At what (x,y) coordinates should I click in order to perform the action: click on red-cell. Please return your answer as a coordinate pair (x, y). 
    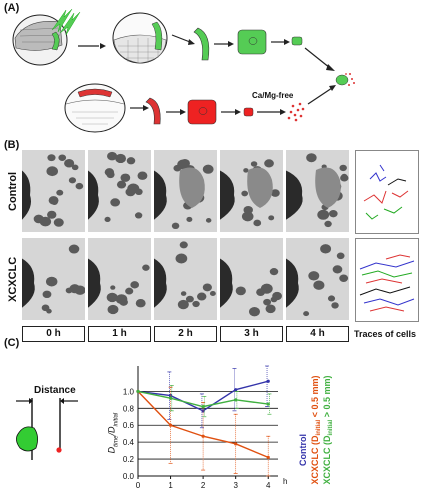
    Looking at the image, I should click on (59, 450).